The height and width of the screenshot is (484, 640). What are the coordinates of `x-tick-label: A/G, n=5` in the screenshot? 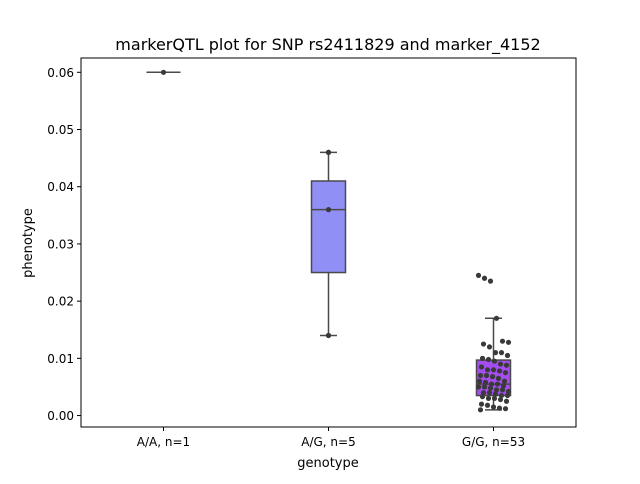 It's located at (328, 442).